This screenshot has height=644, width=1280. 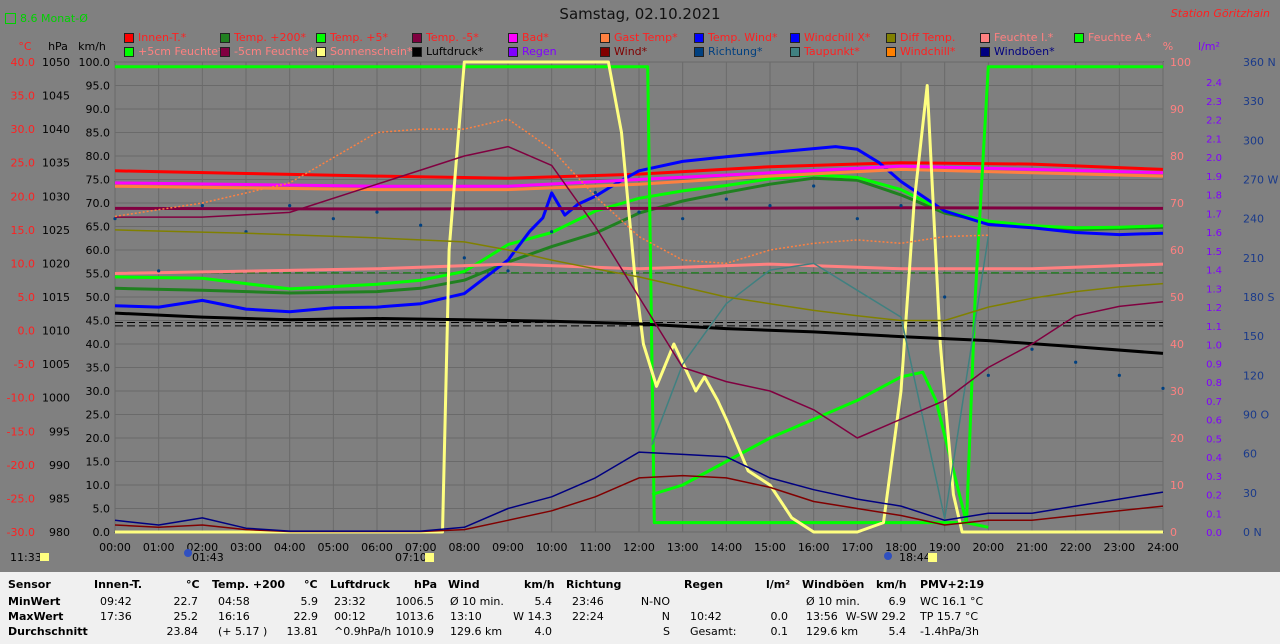 What do you see at coordinates (915, 557) in the screenshot?
I see `sunset-label: 18:44` at bounding box center [915, 557].